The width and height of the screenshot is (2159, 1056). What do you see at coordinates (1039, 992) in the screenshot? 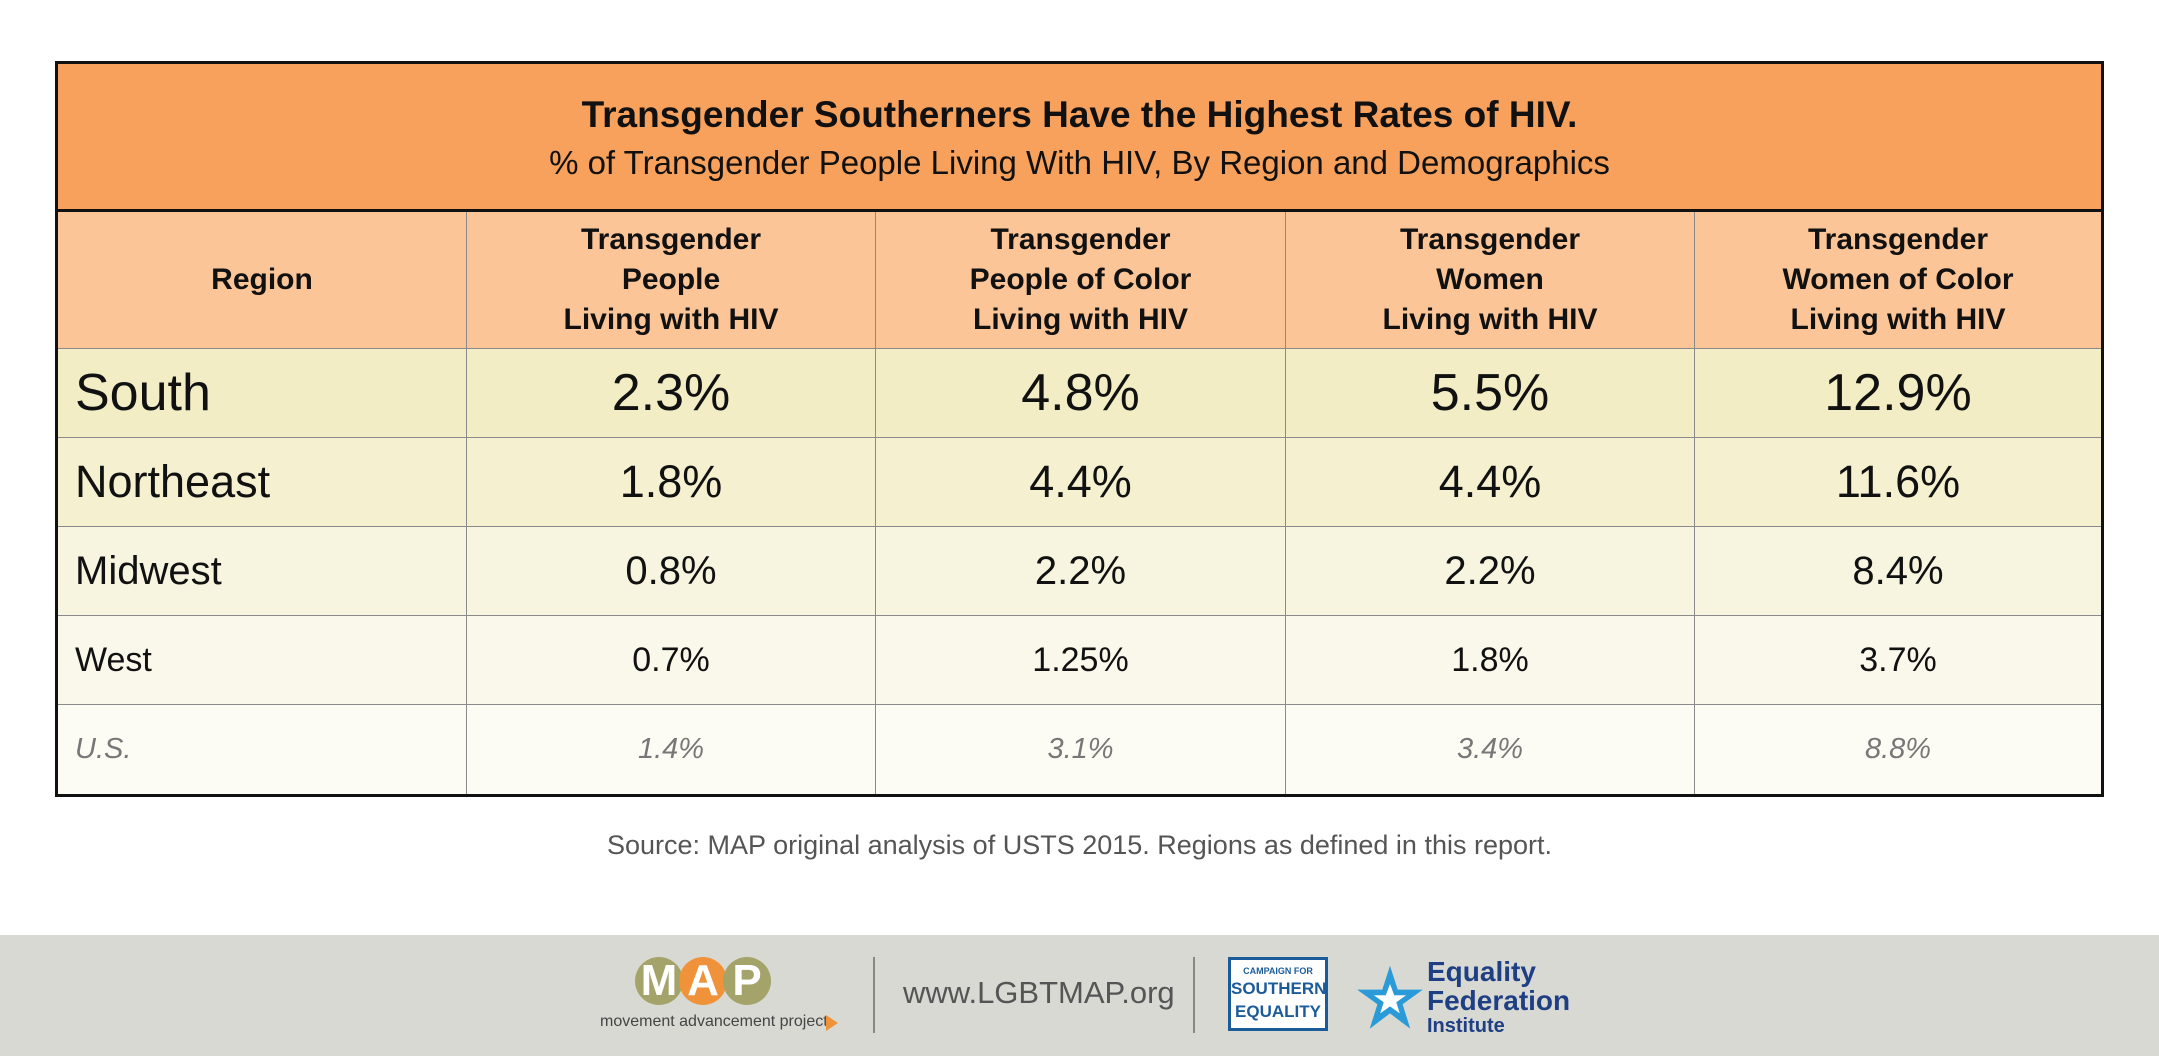
I see `website-link: www.LGBTMAP.org` at bounding box center [1039, 992].